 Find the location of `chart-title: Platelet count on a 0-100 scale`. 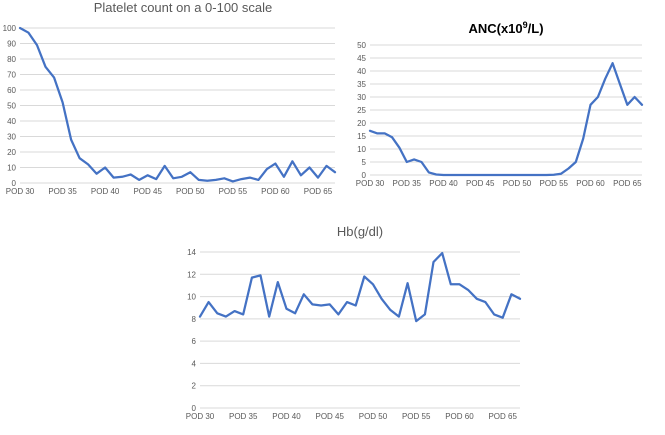

chart-title: Platelet count on a 0-100 scale is located at coordinates (183, 7).